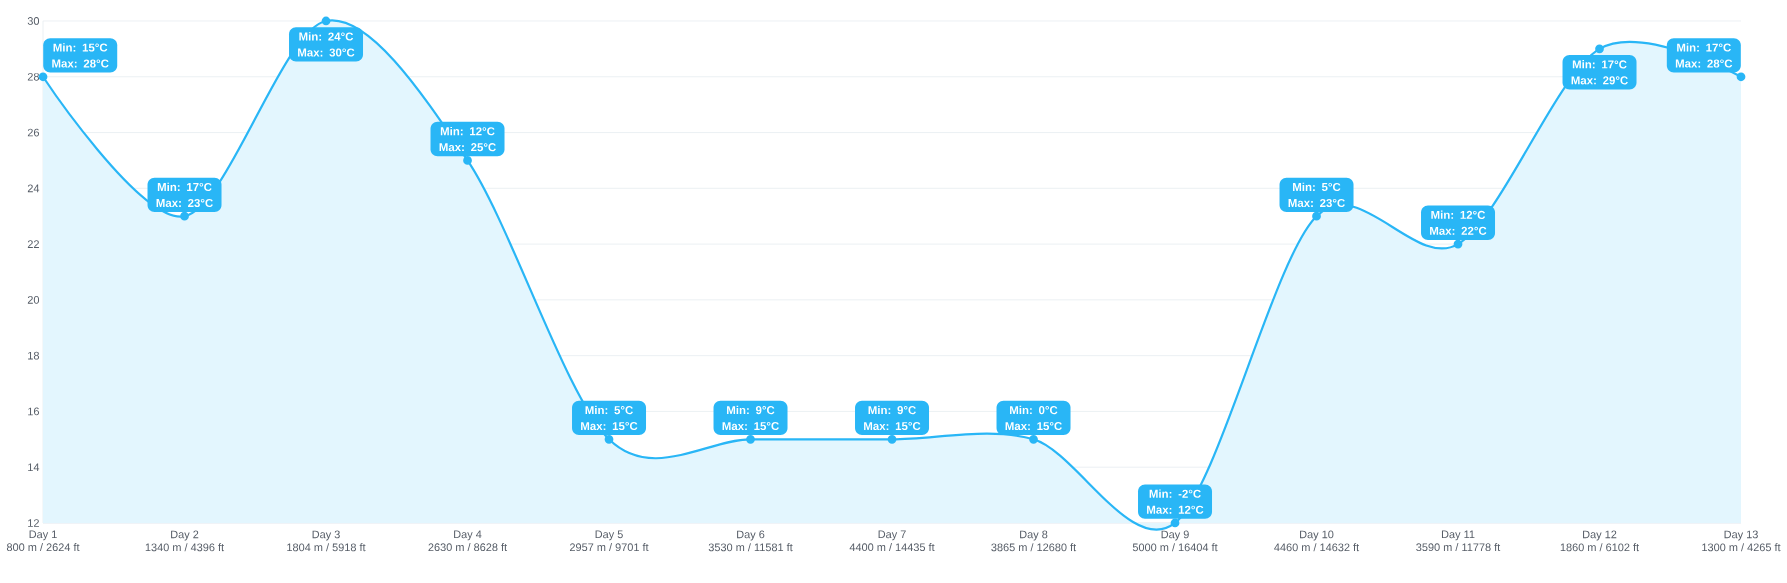 The height and width of the screenshot is (583, 1787). I want to click on y-tick-label: 12, so click(33, 523).